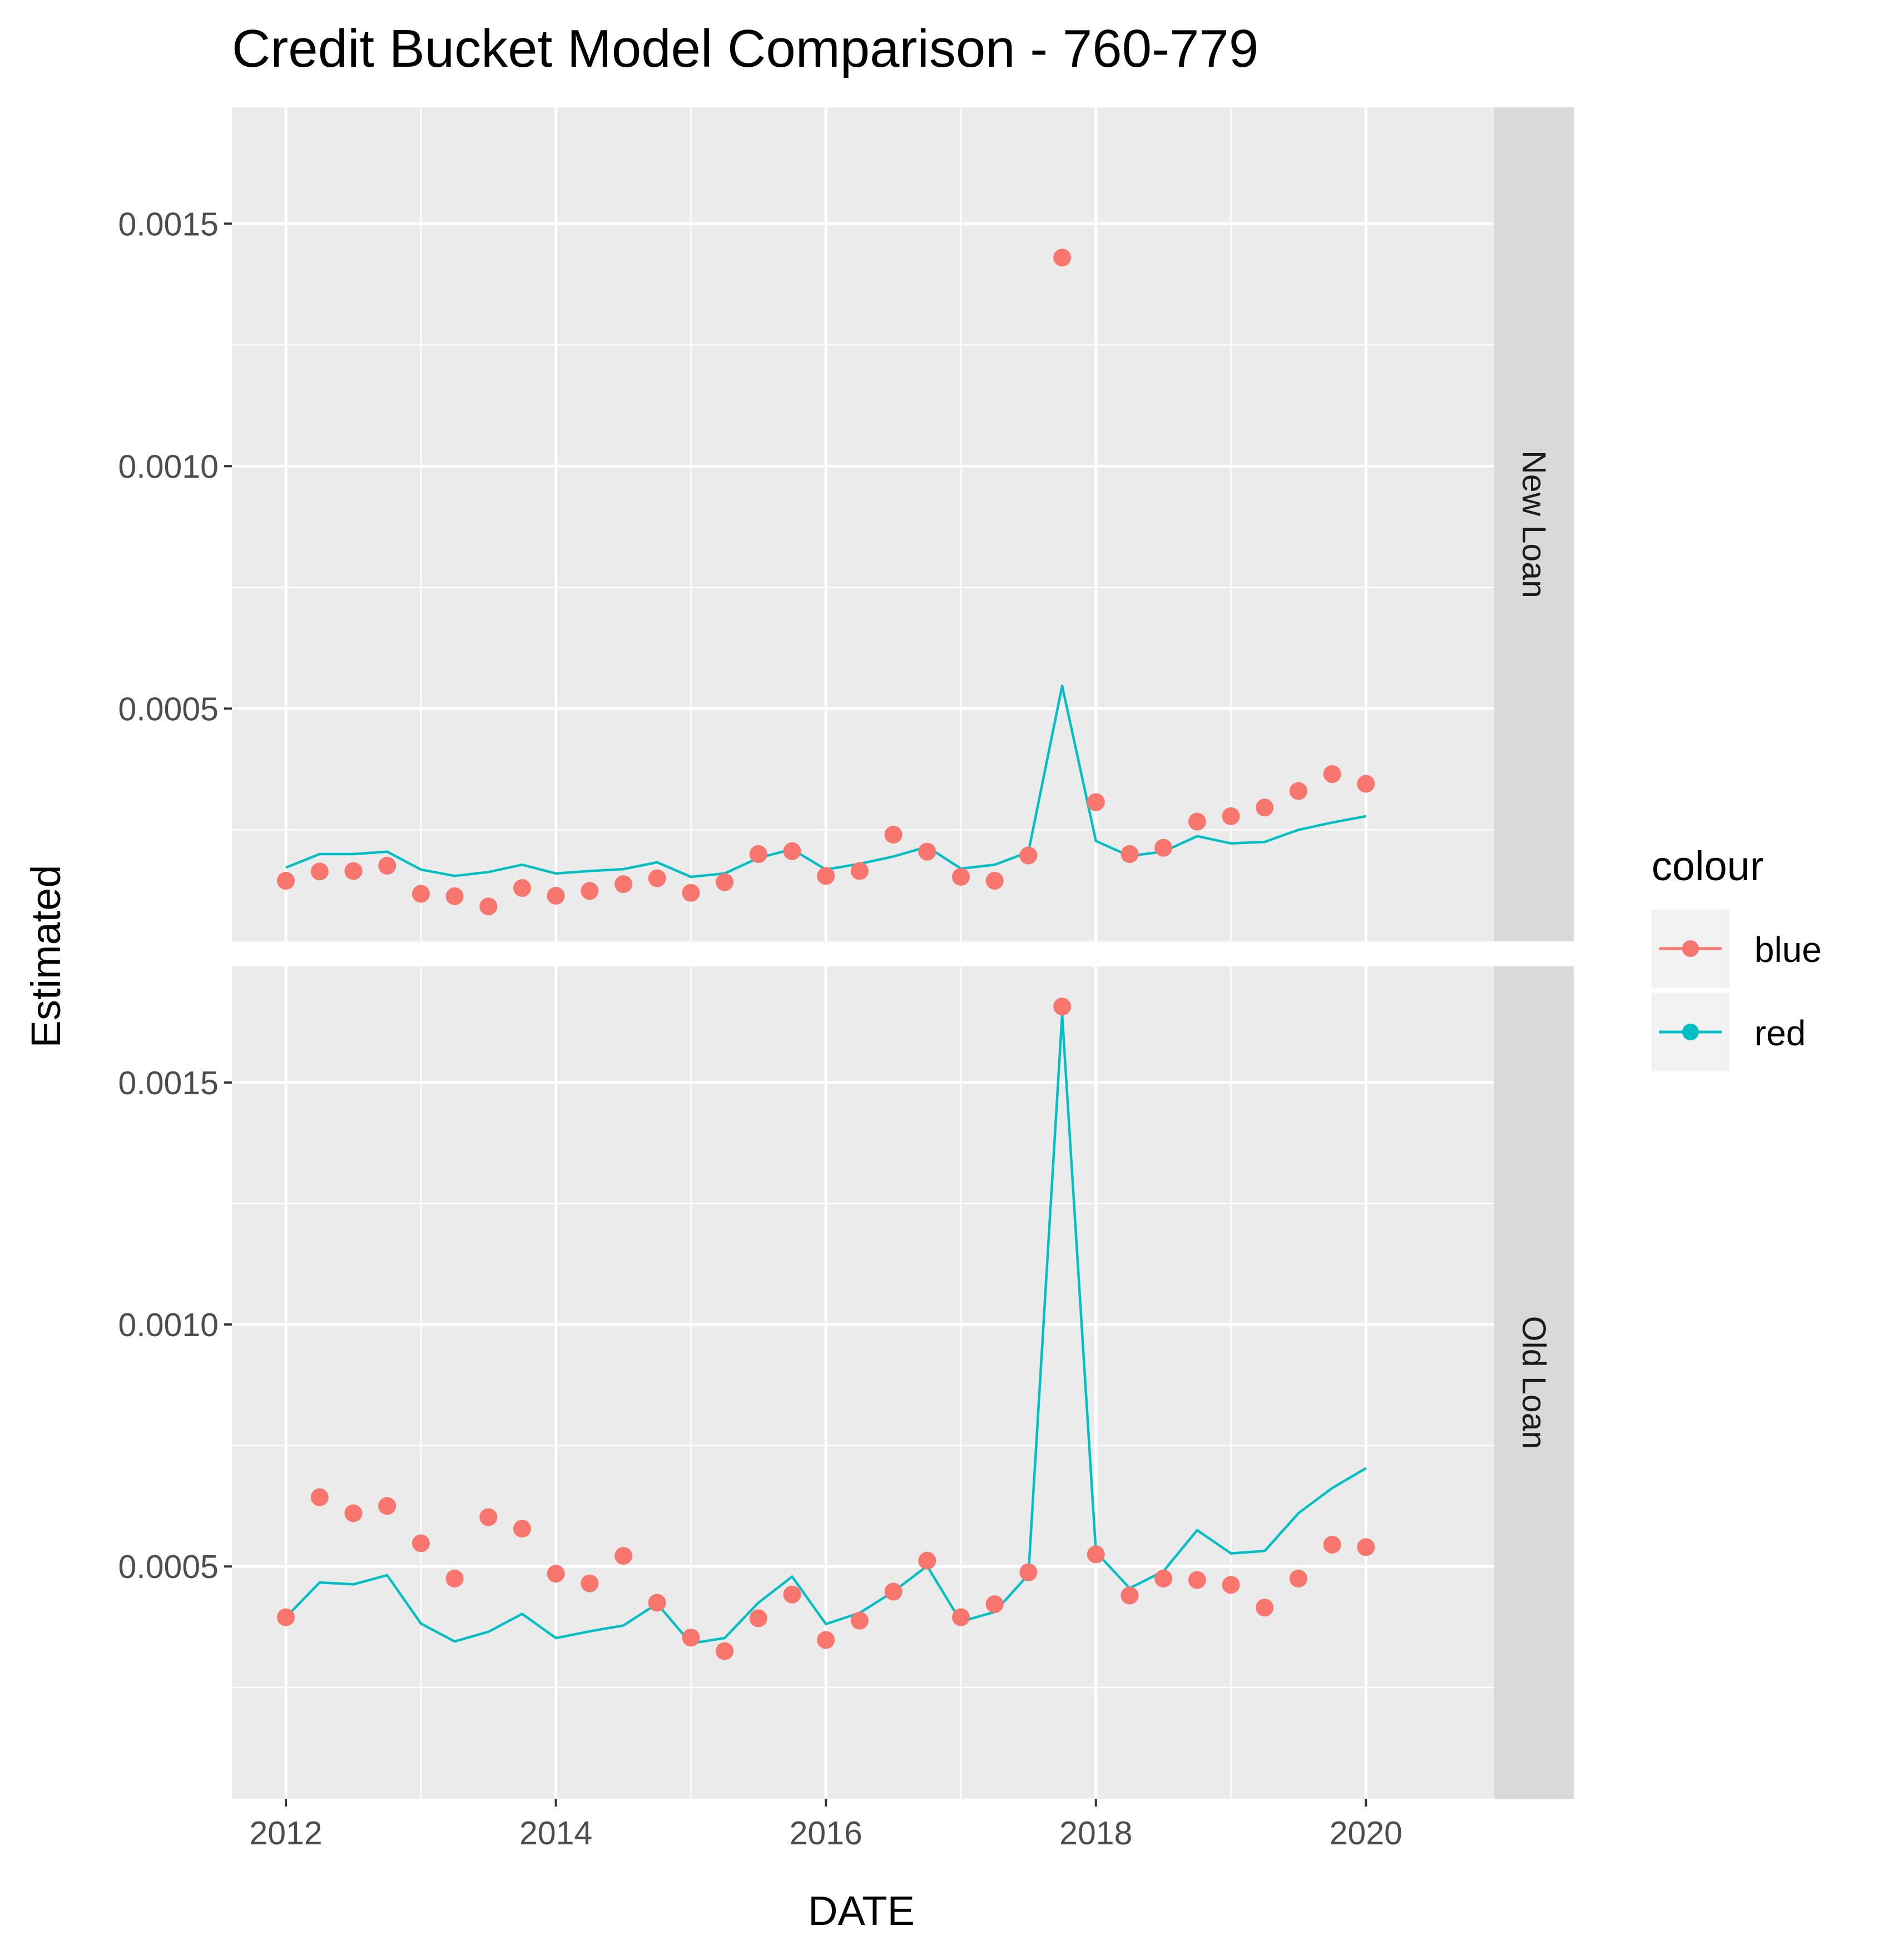 This screenshot has width=1894, height=1960. I want to click on y-axis-label: Estimated, so click(46, 957).